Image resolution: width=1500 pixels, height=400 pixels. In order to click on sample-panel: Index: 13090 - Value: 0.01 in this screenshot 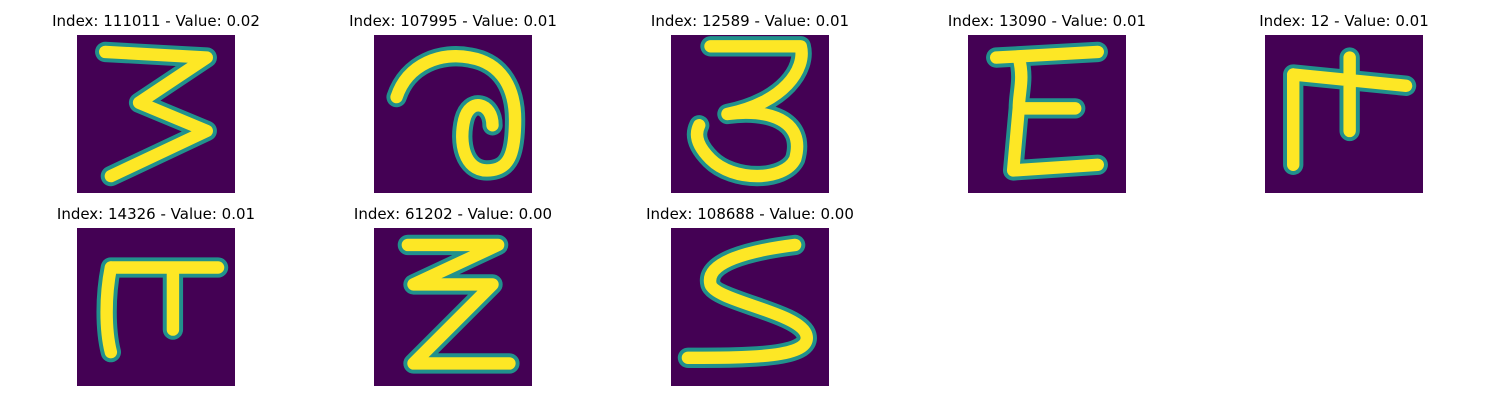, I will do `click(1047, 103)`.